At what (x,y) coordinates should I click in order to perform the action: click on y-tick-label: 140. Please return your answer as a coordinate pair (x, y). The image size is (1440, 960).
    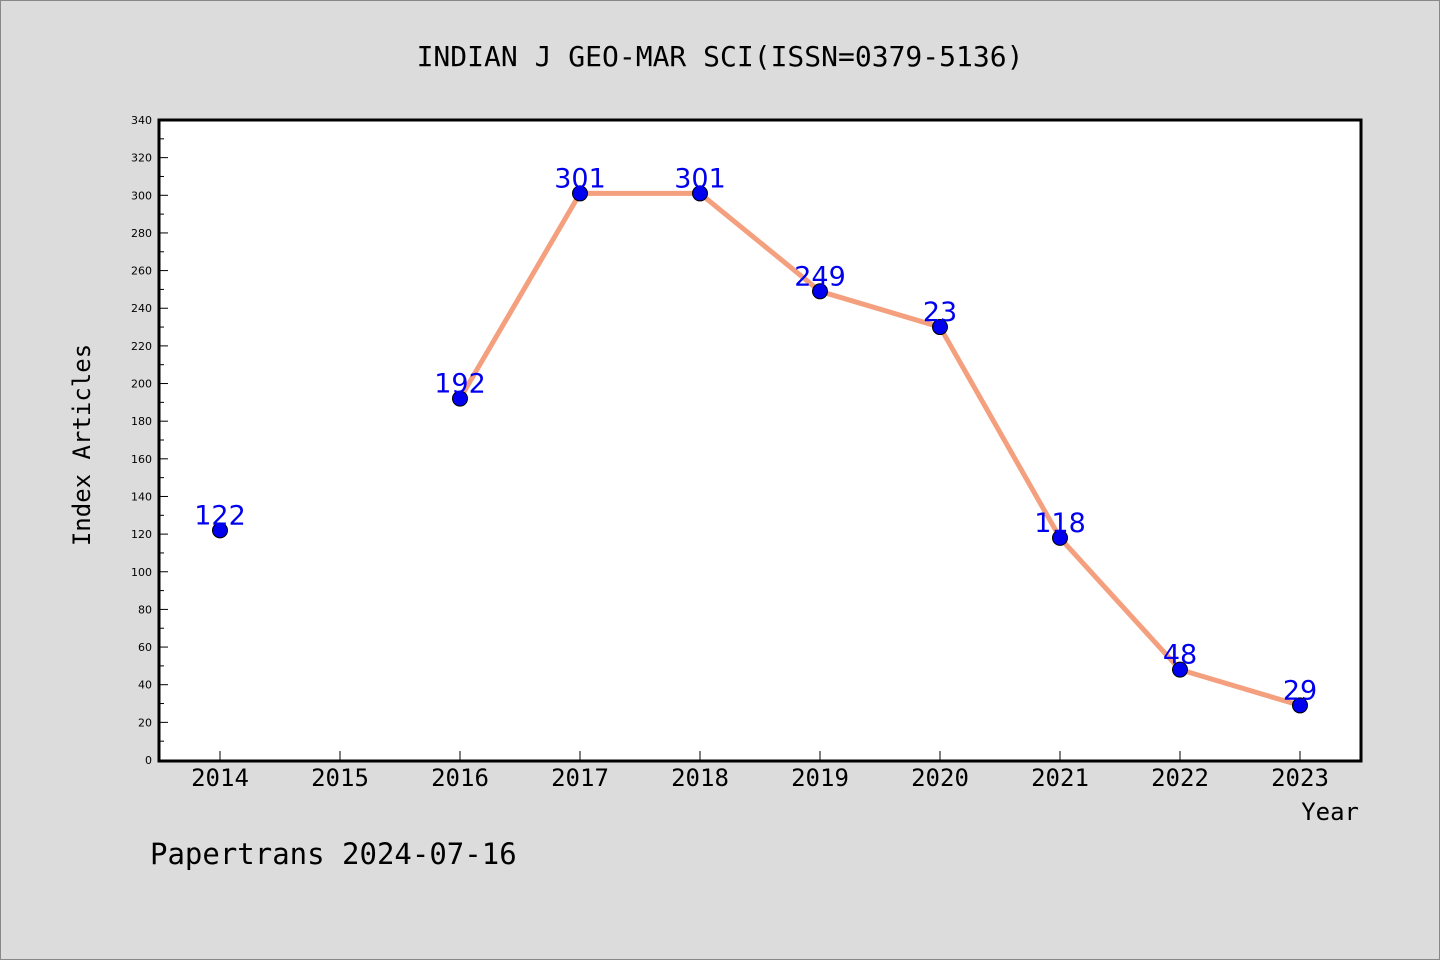
    Looking at the image, I should click on (141, 496).